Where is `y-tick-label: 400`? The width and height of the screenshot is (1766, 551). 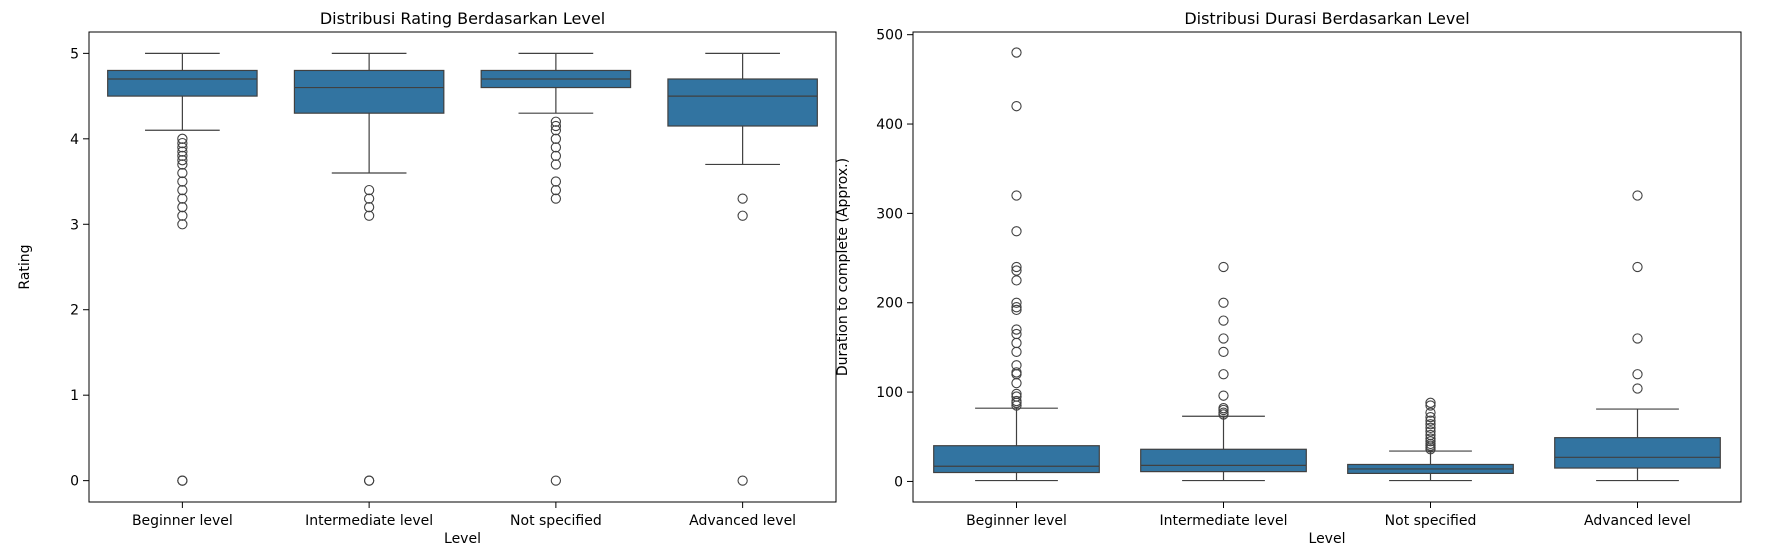
y-tick-label: 400 is located at coordinates (889, 125).